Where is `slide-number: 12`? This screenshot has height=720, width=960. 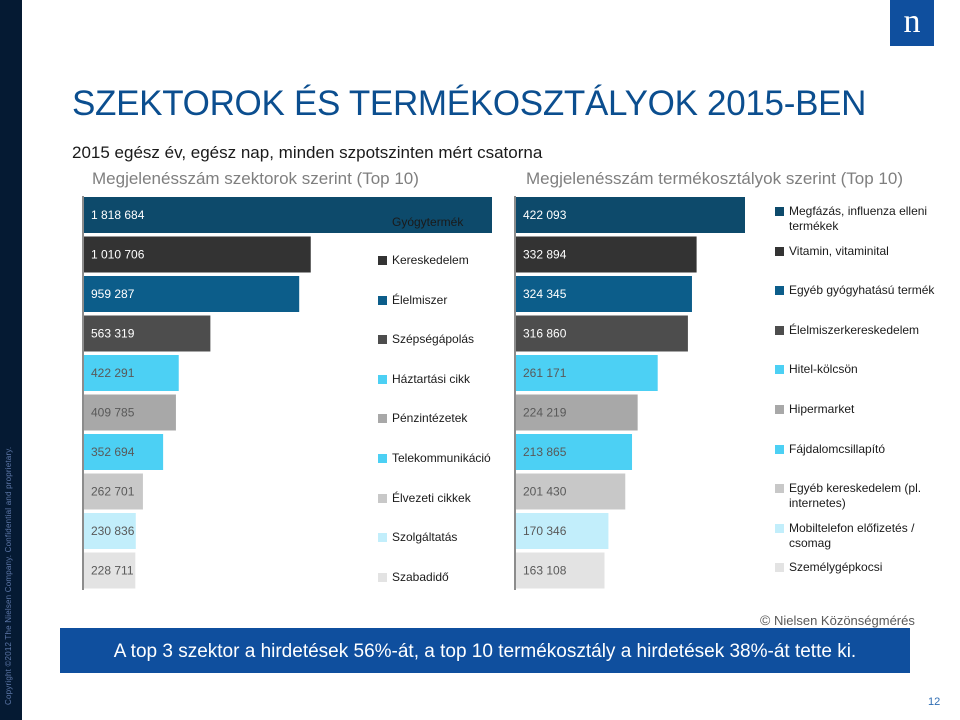
slide-number: 12 is located at coordinates (934, 702).